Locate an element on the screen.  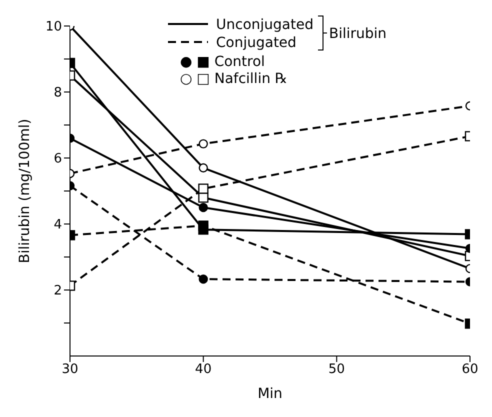
x-tick-label: 30 is located at coordinates (70, 370).